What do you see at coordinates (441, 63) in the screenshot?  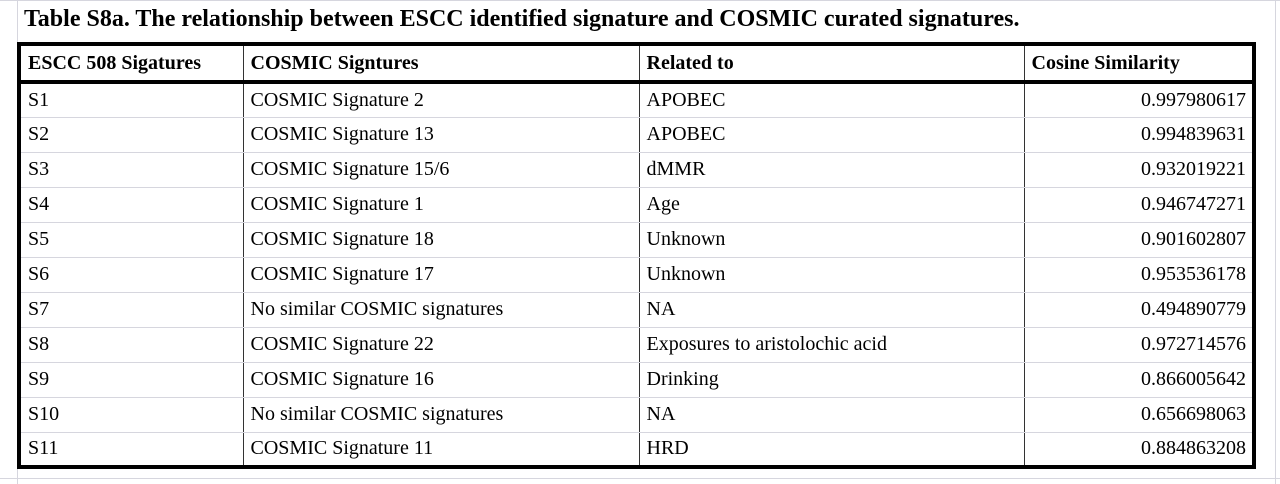 I see `column-header: COSMIC Signtures` at bounding box center [441, 63].